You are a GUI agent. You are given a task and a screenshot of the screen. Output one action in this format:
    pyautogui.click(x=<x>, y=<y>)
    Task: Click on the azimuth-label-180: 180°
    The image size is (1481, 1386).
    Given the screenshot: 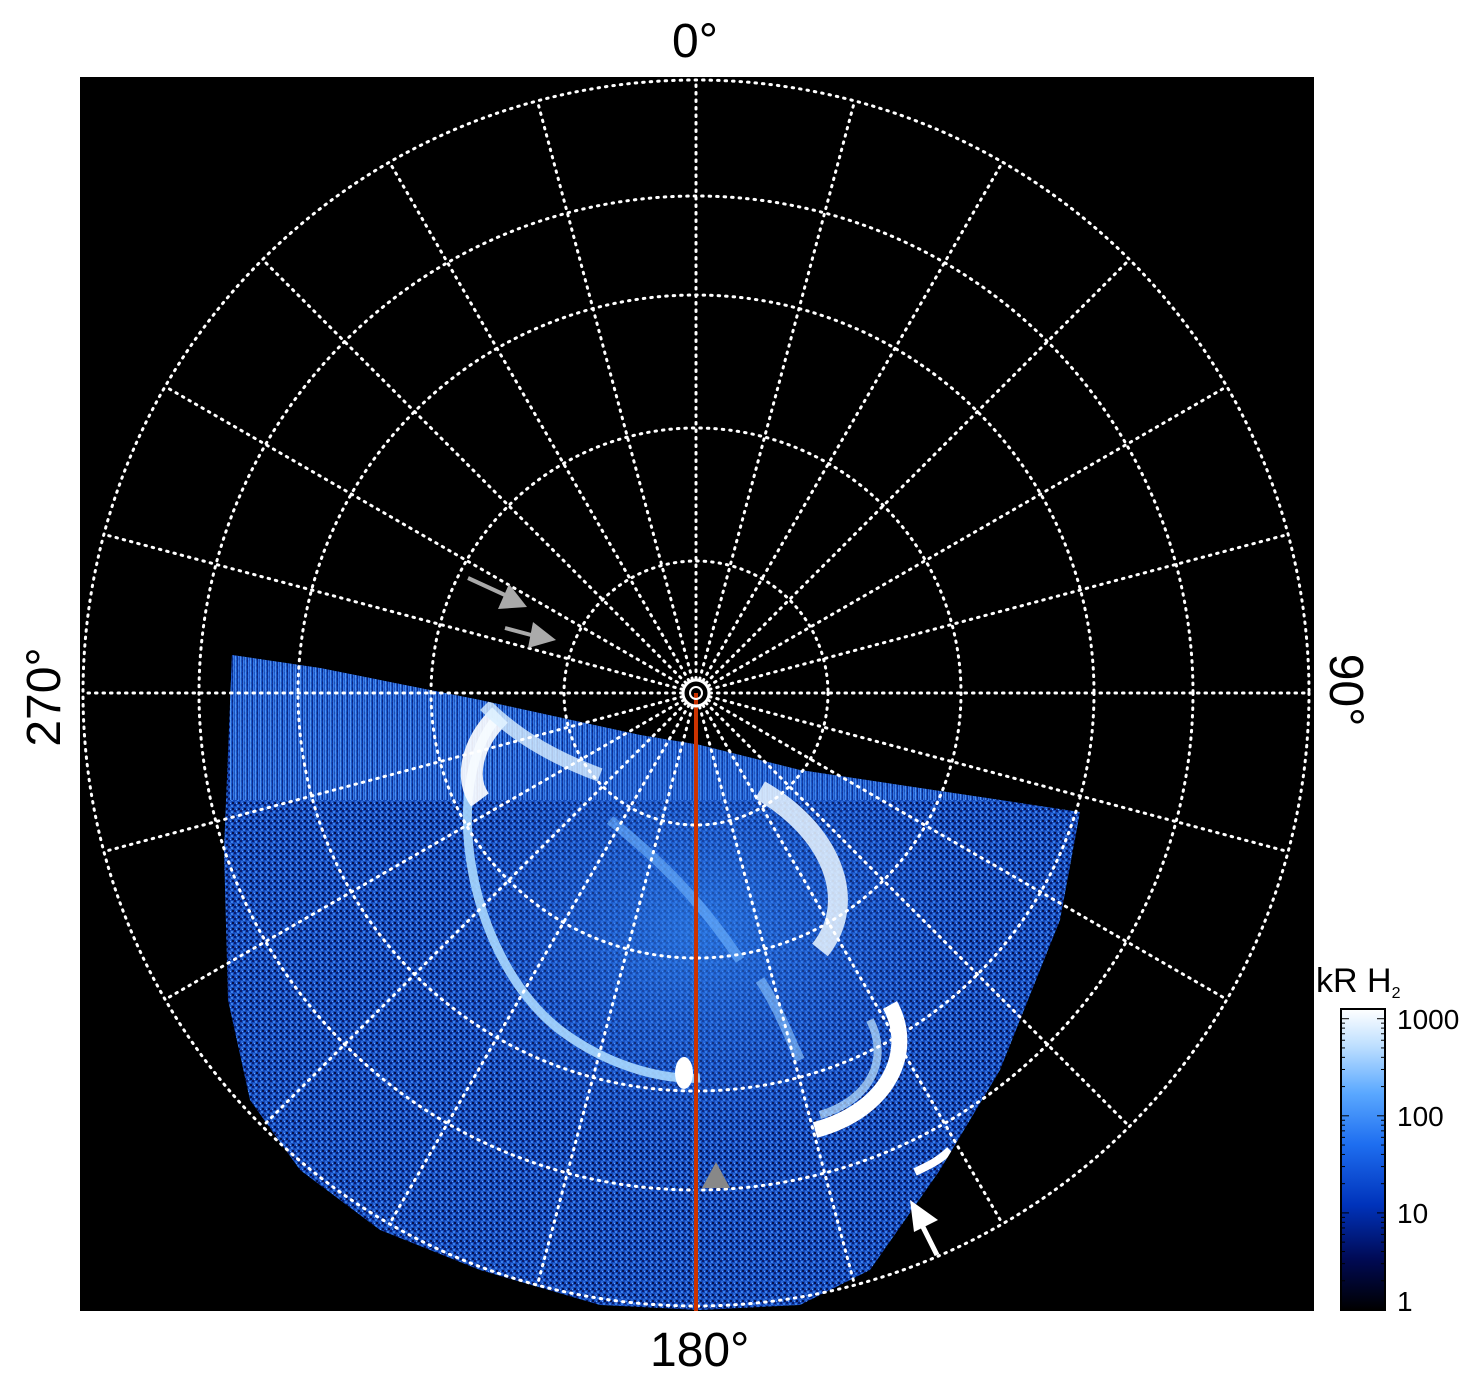 What is the action you would take?
    pyautogui.click(x=700, y=1350)
    